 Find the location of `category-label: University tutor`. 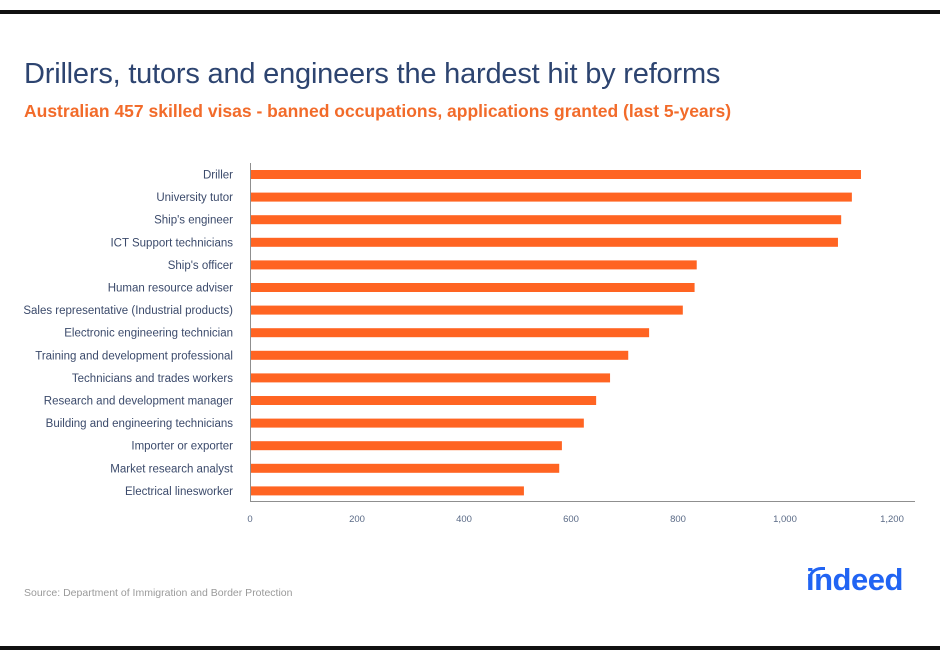

category-label: University tutor is located at coordinates (194, 198).